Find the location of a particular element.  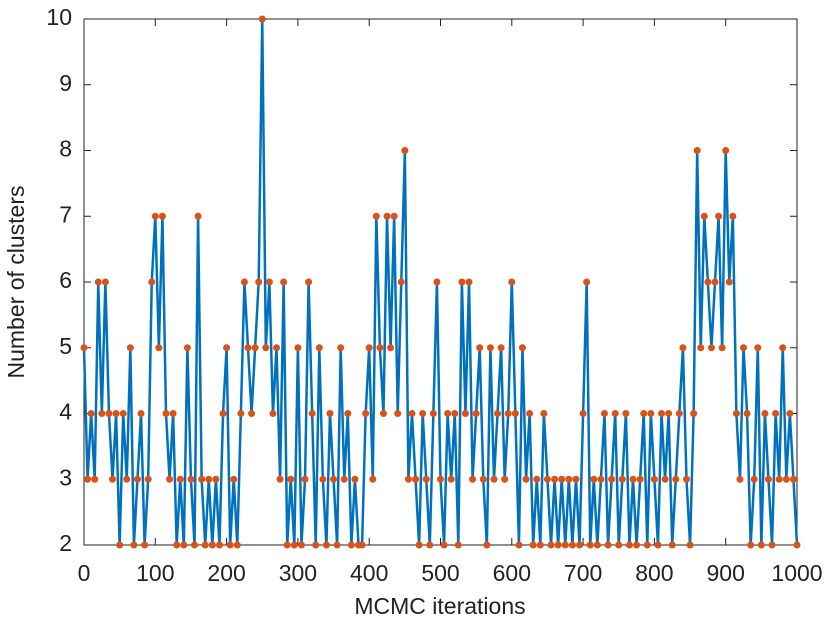

y-tick-label: 6 is located at coordinates (65, 280).